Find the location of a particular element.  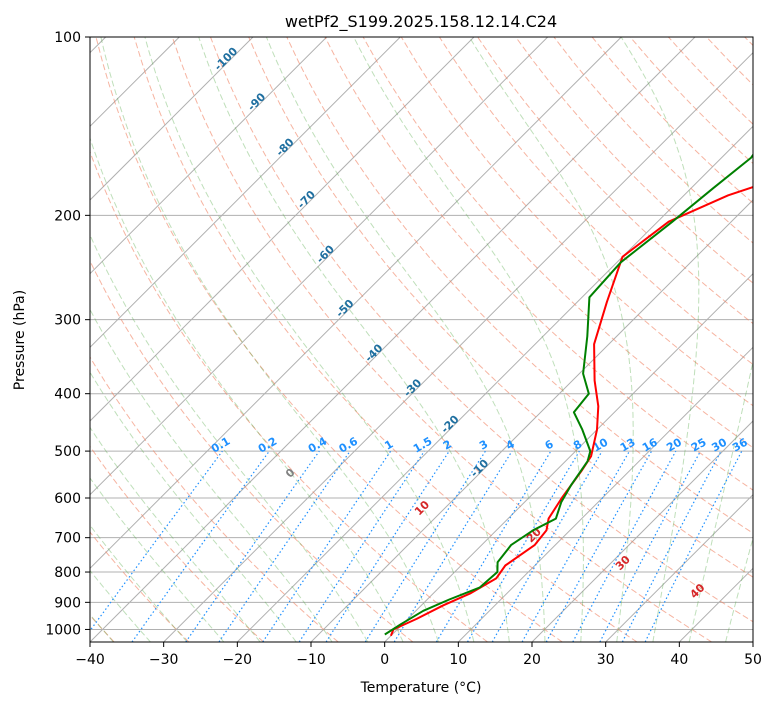

x-tick-label: −40 is located at coordinates (90, 660).